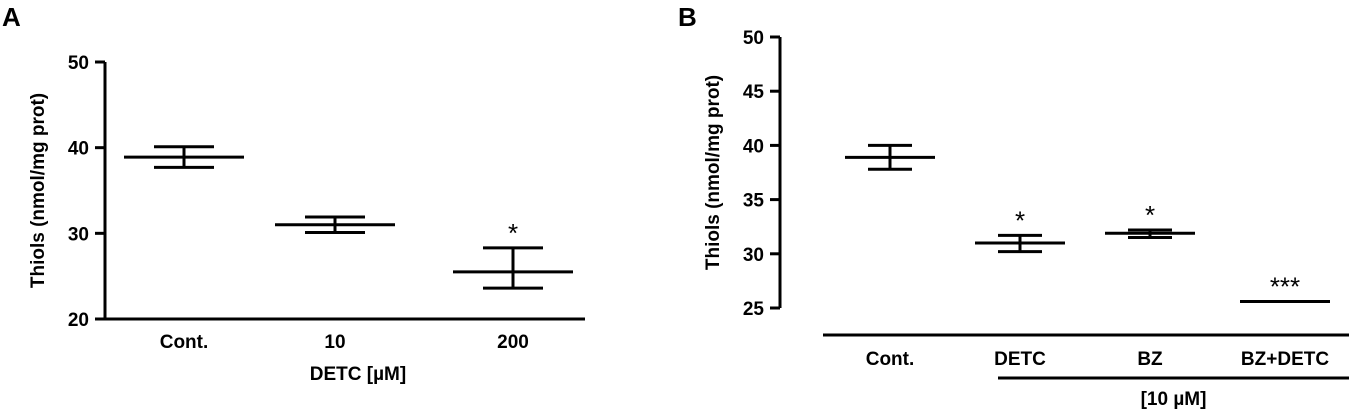  What do you see at coordinates (687, 17) in the screenshot?
I see `panel-b-label: B` at bounding box center [687, 17].